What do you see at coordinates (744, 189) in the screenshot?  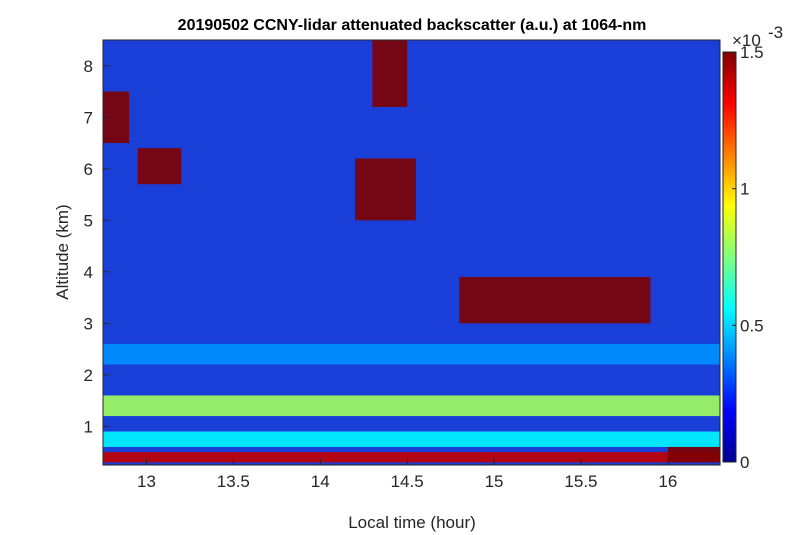 I see `colorbar-tick-label-2: 1` at bounding box center [744, 189].